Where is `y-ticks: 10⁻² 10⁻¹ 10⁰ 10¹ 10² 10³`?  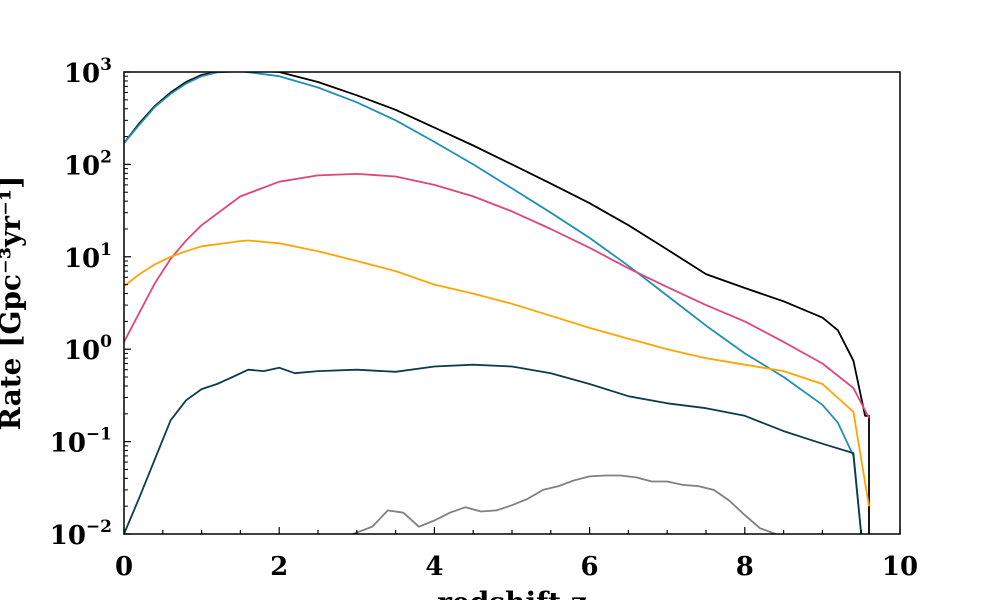 y-ticks: 10⁻² 10⁻¹ 10⁰ 10¹ 10² 10³ is located at coordinates (90, 303).